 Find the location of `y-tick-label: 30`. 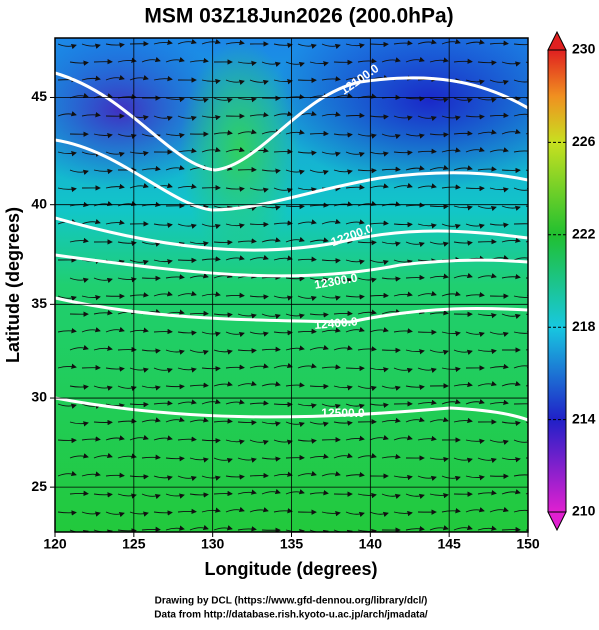

y-tick-label: 30 is located at coordinates (39, 397).